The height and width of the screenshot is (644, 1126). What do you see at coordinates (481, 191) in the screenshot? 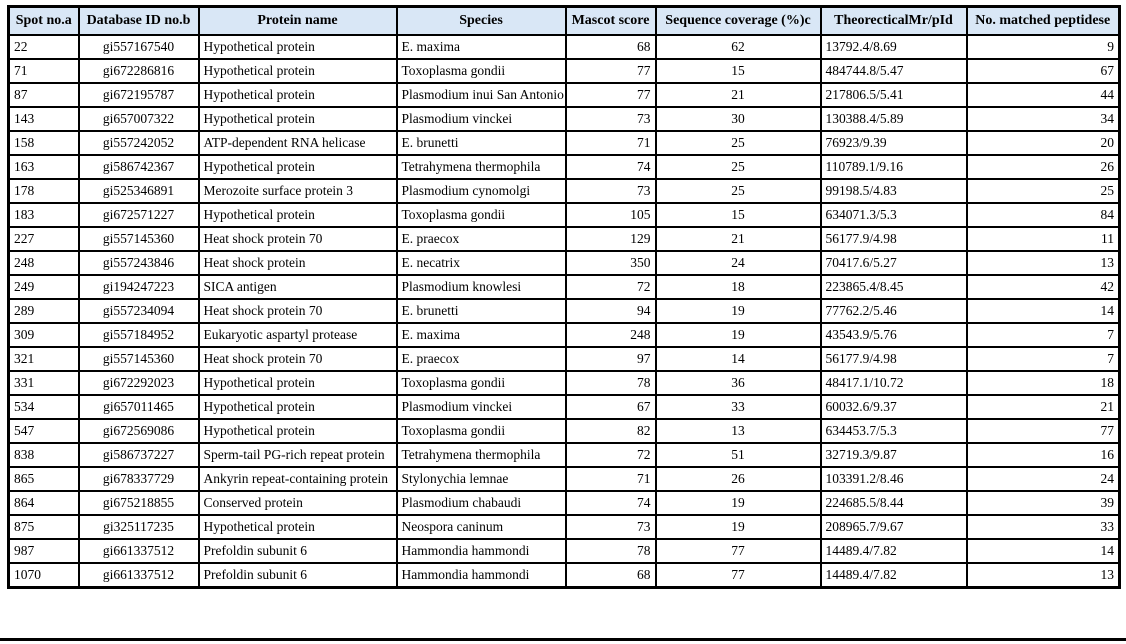
I see `table-cell: Plasmodium cynomolgi` at bounding box center [481, 191].